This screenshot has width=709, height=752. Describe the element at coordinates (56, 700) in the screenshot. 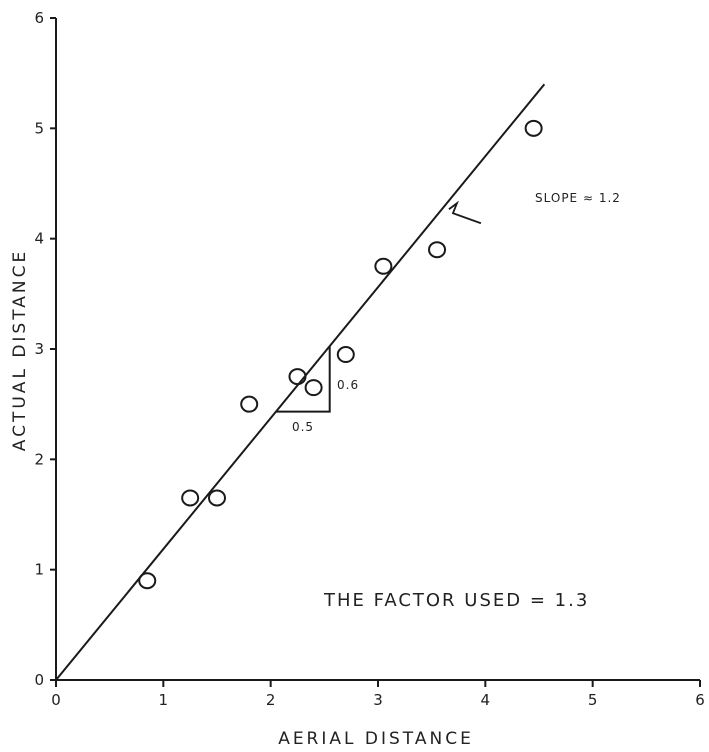

I see `x-tick-label: 0` at that location.